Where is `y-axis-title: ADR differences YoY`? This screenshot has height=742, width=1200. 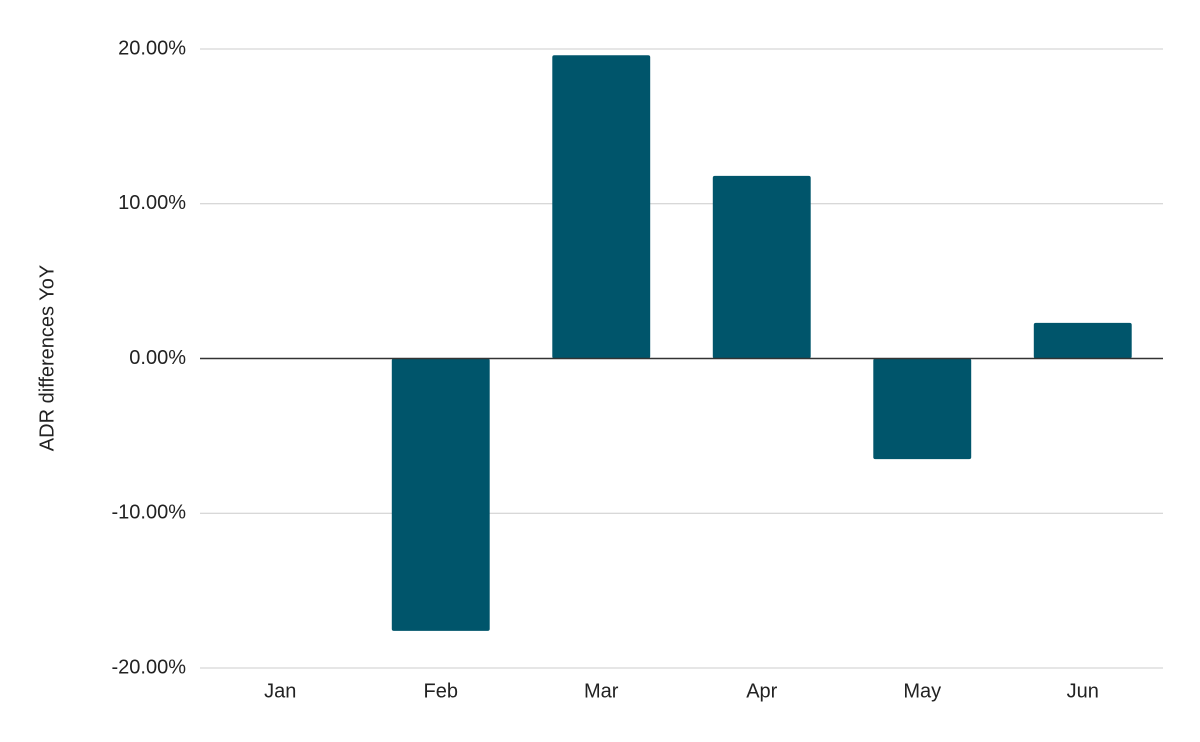
y-axis-title: ADR differences YoY is located at coordinates (47, 358).